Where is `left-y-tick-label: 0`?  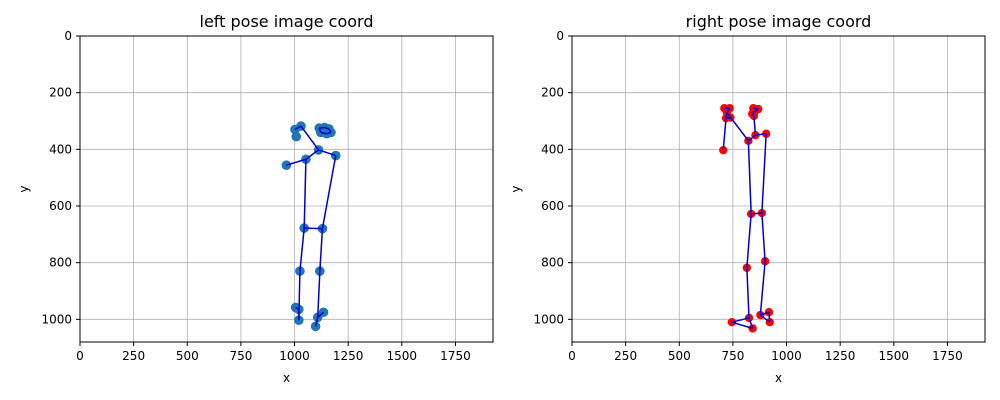 left-y-tick-label: 0 is located at coordinates (68, 36).